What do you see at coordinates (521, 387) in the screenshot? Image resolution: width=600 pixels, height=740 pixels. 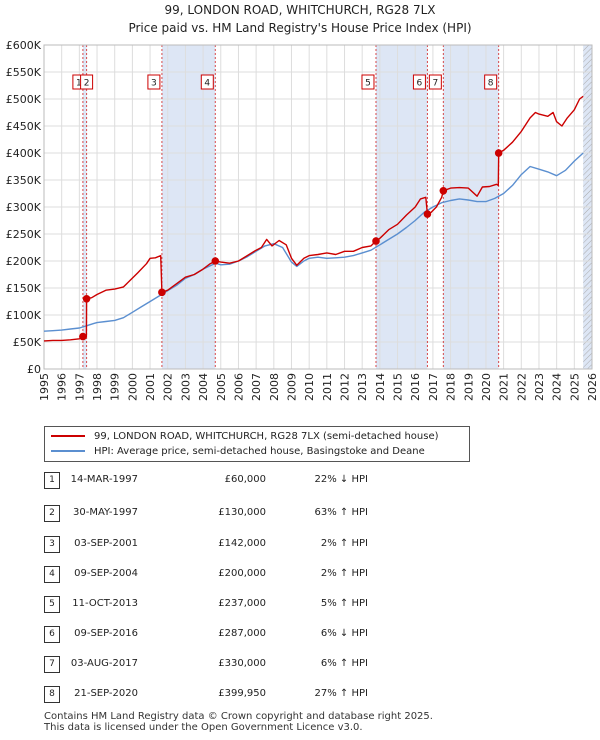 I see `x-tick-label: 2022` at bounding box center [521, 387].